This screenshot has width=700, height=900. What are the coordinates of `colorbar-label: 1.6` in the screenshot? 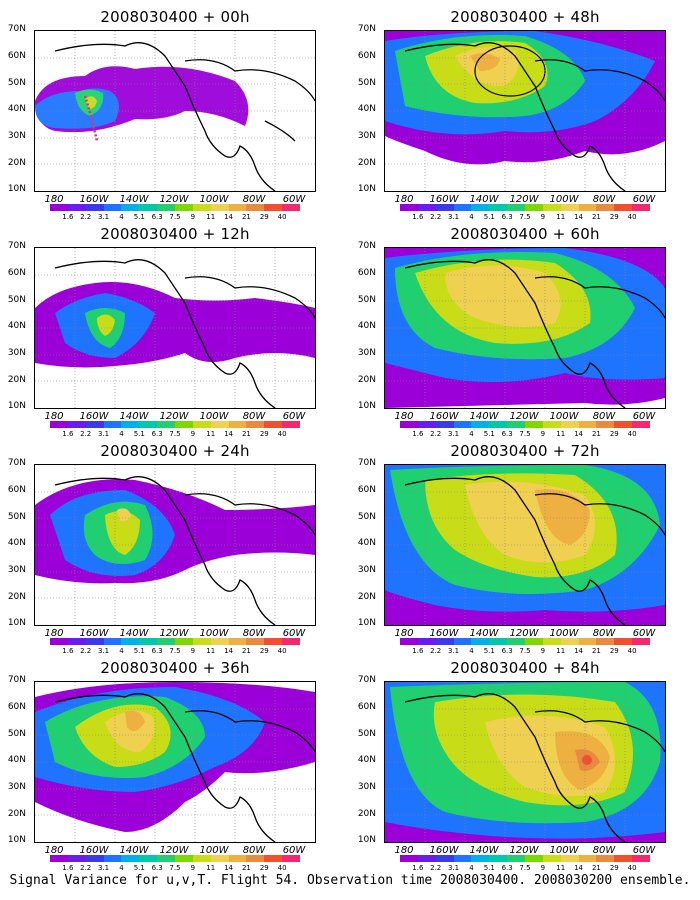 It's located at (418, 868).